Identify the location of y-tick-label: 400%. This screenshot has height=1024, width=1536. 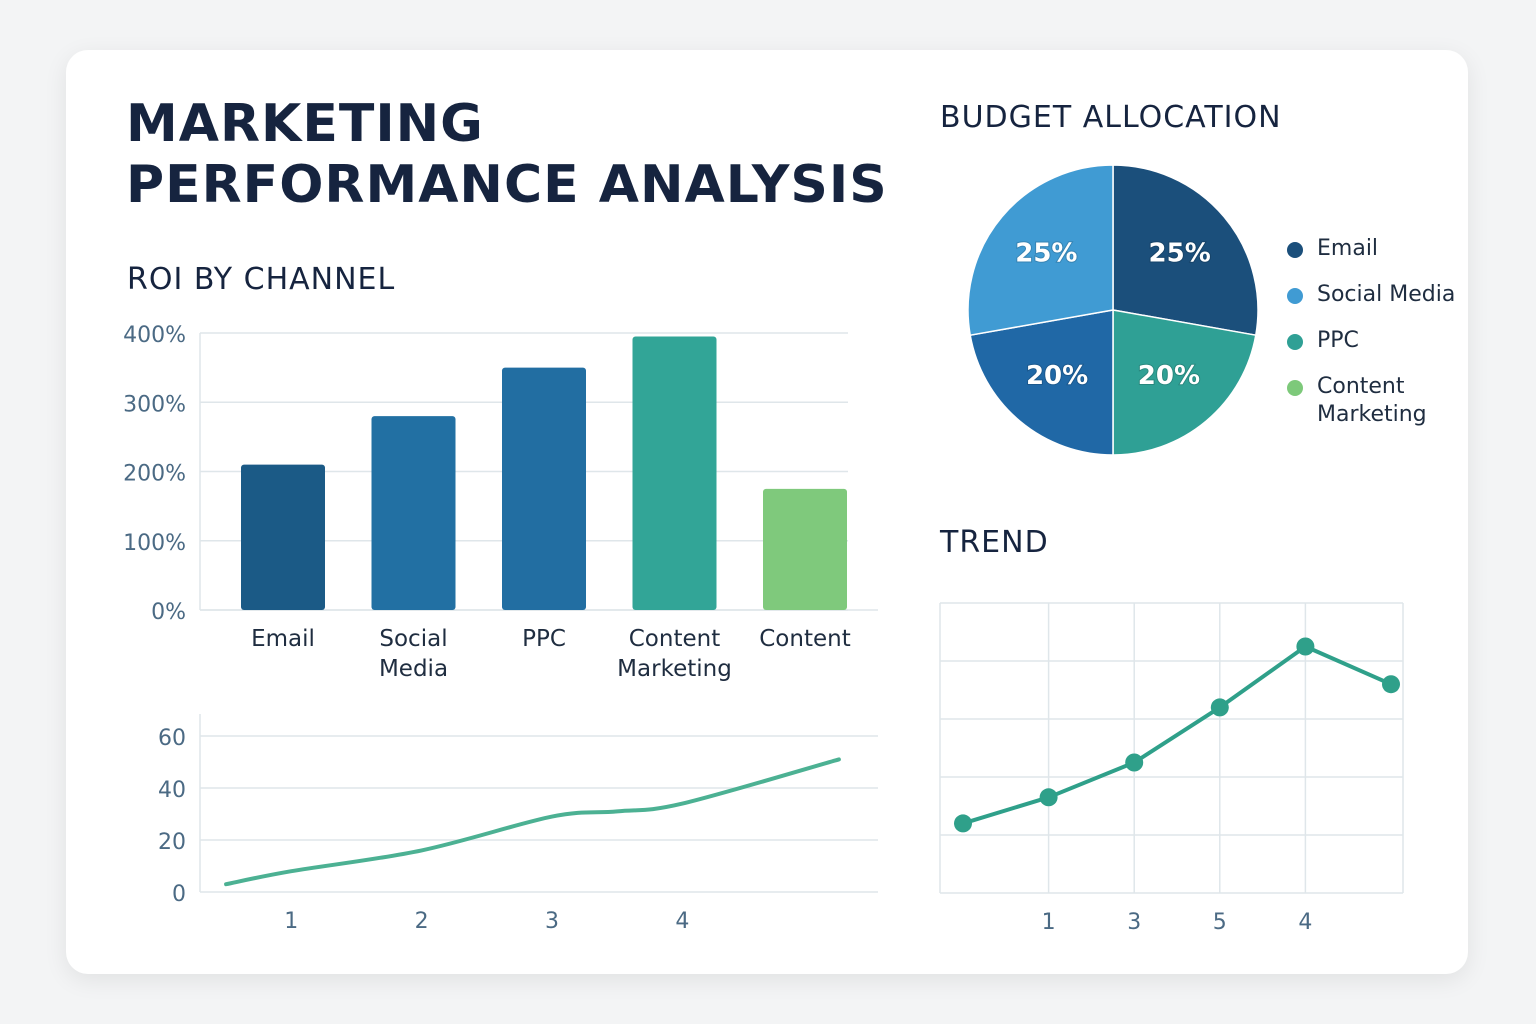
(154, 335).